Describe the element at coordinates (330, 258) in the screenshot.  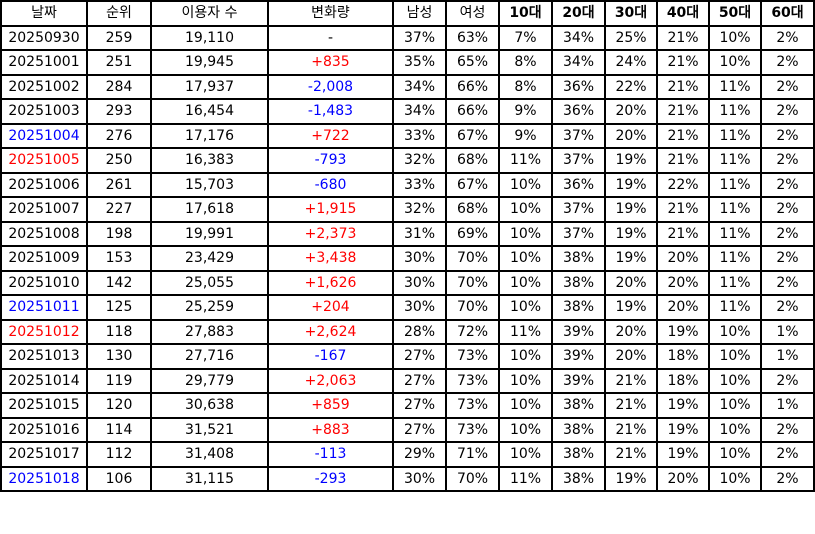
I see `cell-change: +3,438` at that location.